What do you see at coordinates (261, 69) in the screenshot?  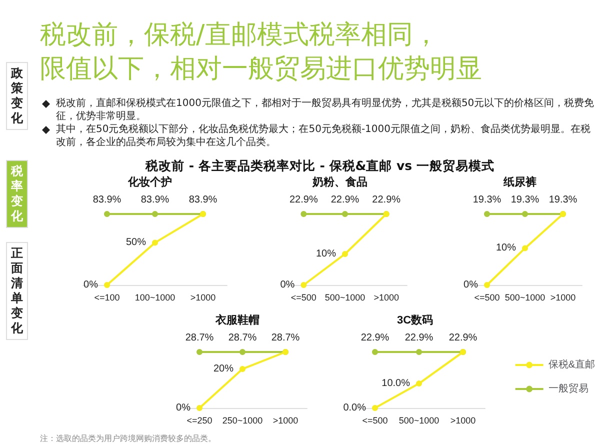 I see `text: 限值以下，相对一般贸易进口优势明显` at bounding box center [261, 69].